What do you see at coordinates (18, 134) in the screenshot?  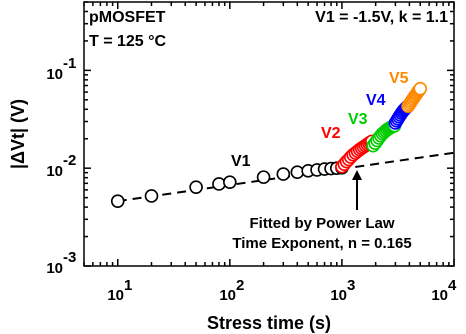 I see `y-axis-label: |ΔVt| (V)` at bounding box center [18, 134].